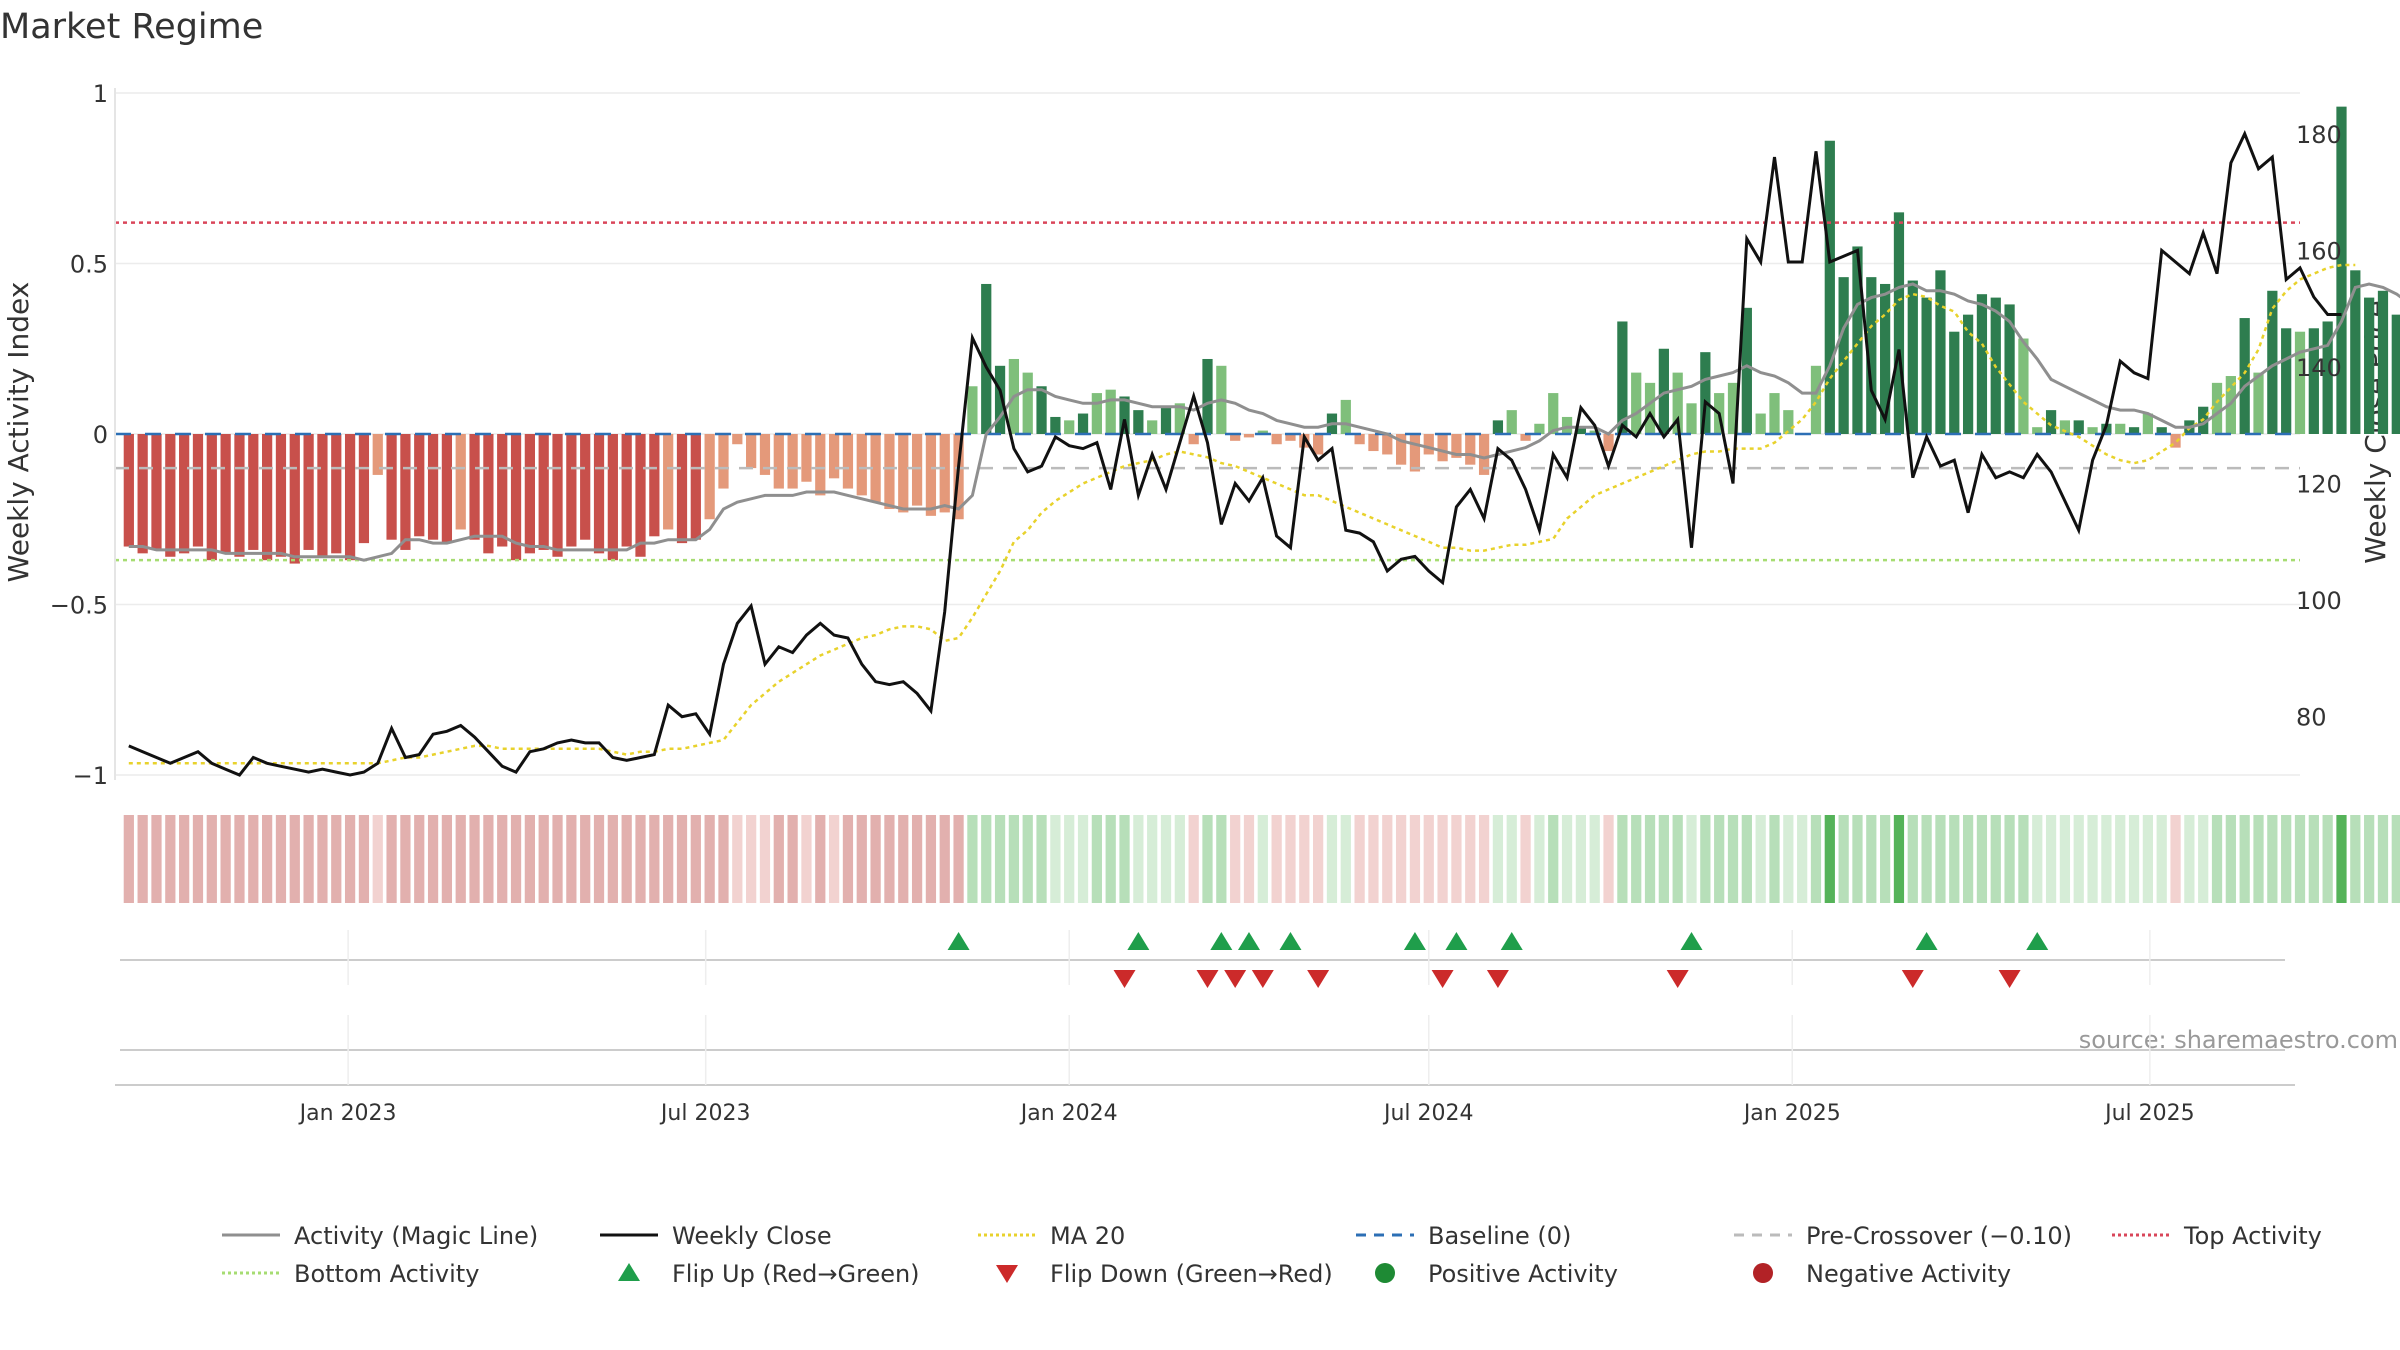 The image size is (2400, 1350). I want to click on x-tick-label: Jul 2023, so click(705, 1113).